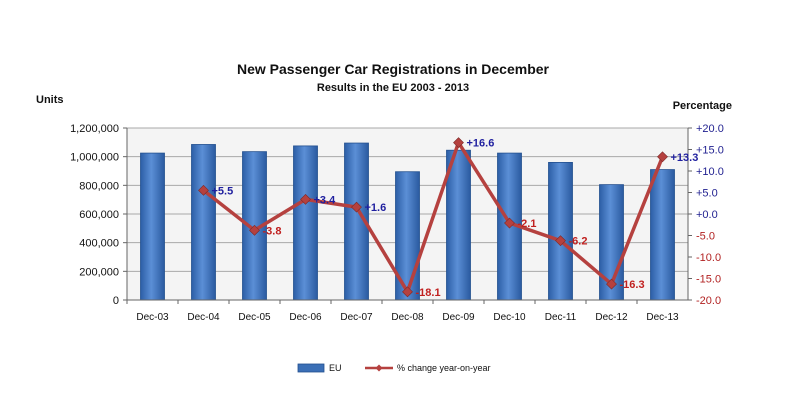 The width and height of the screenshot is (800, 411). Describe the element at coordinates (325, 200) in the screenshot. I see `data-label-pct: +3.4` at that location.